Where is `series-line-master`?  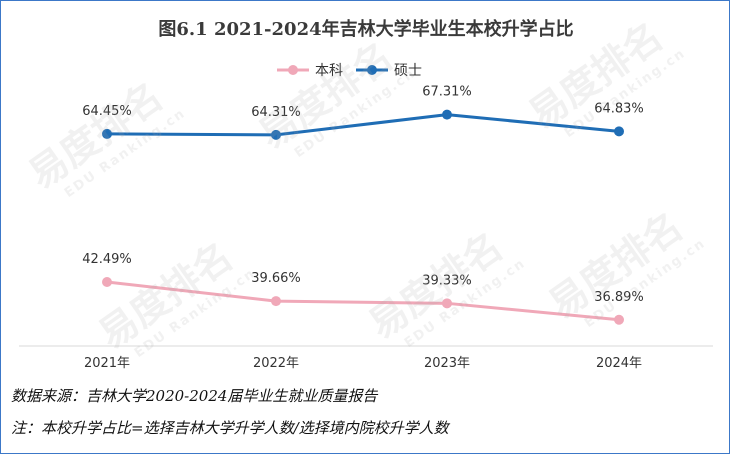 series-line-master is located at coordinates (363, 125).